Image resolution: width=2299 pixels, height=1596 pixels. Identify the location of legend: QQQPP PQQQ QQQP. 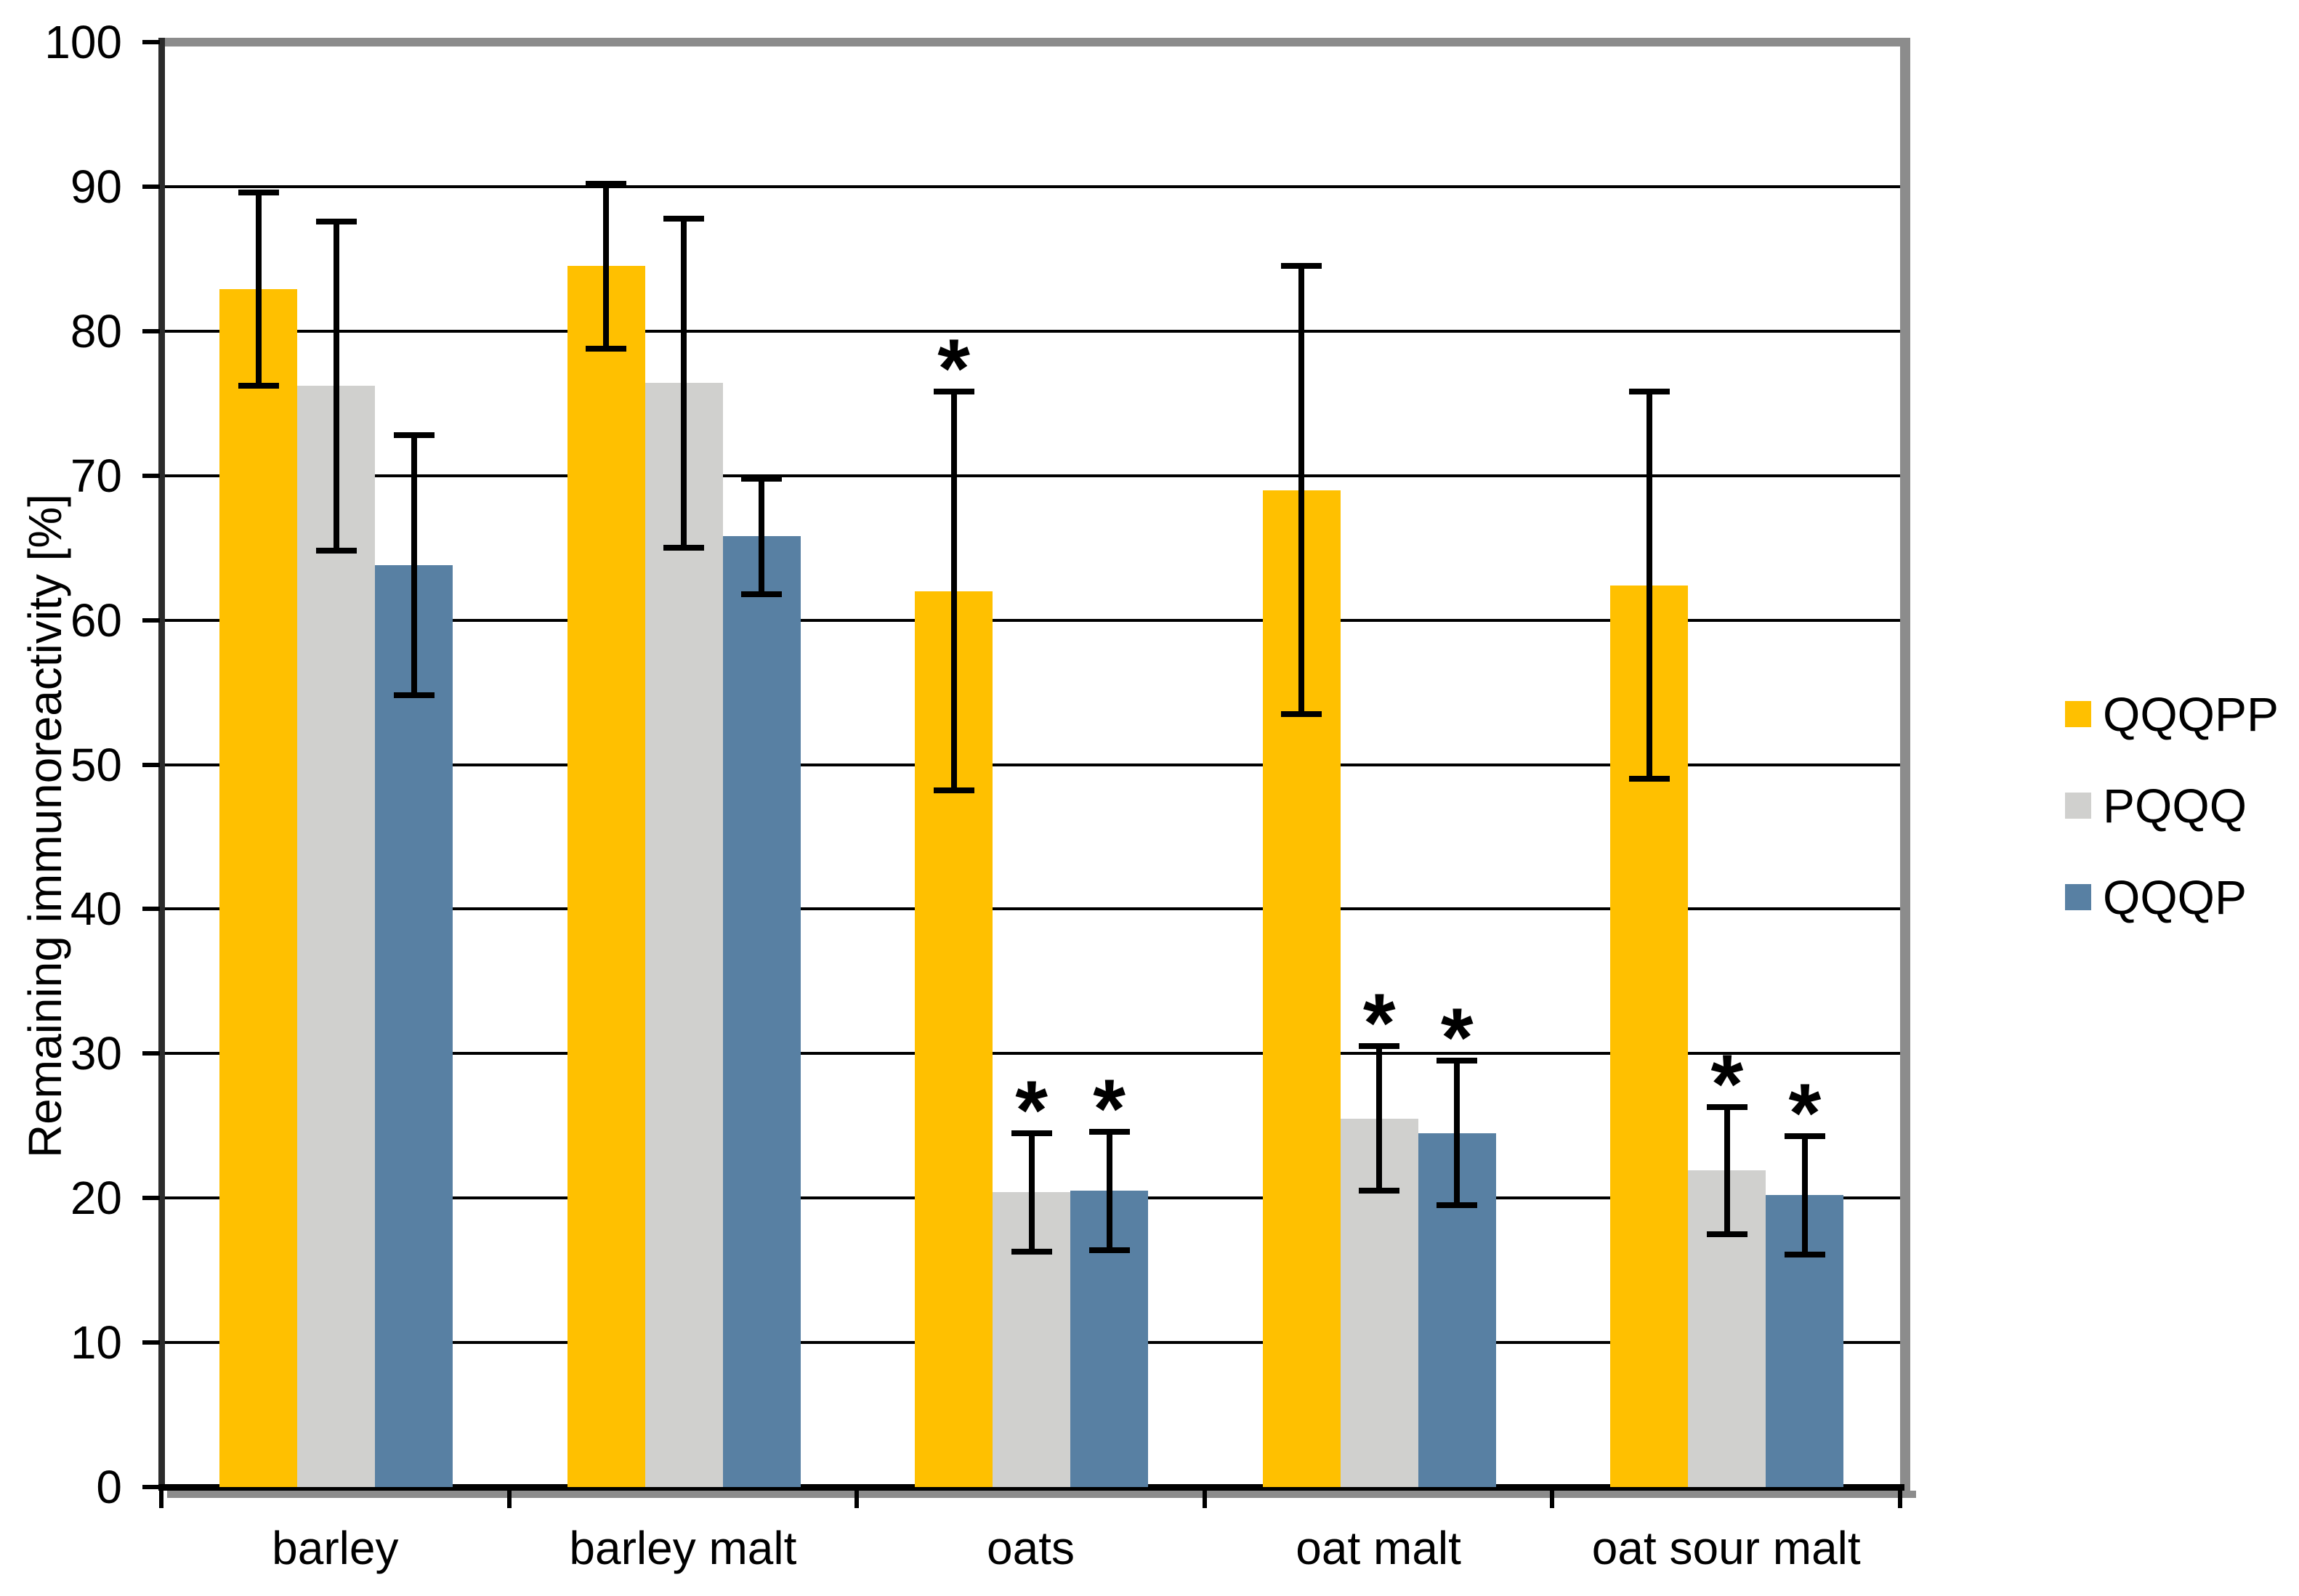
(2172, 826).